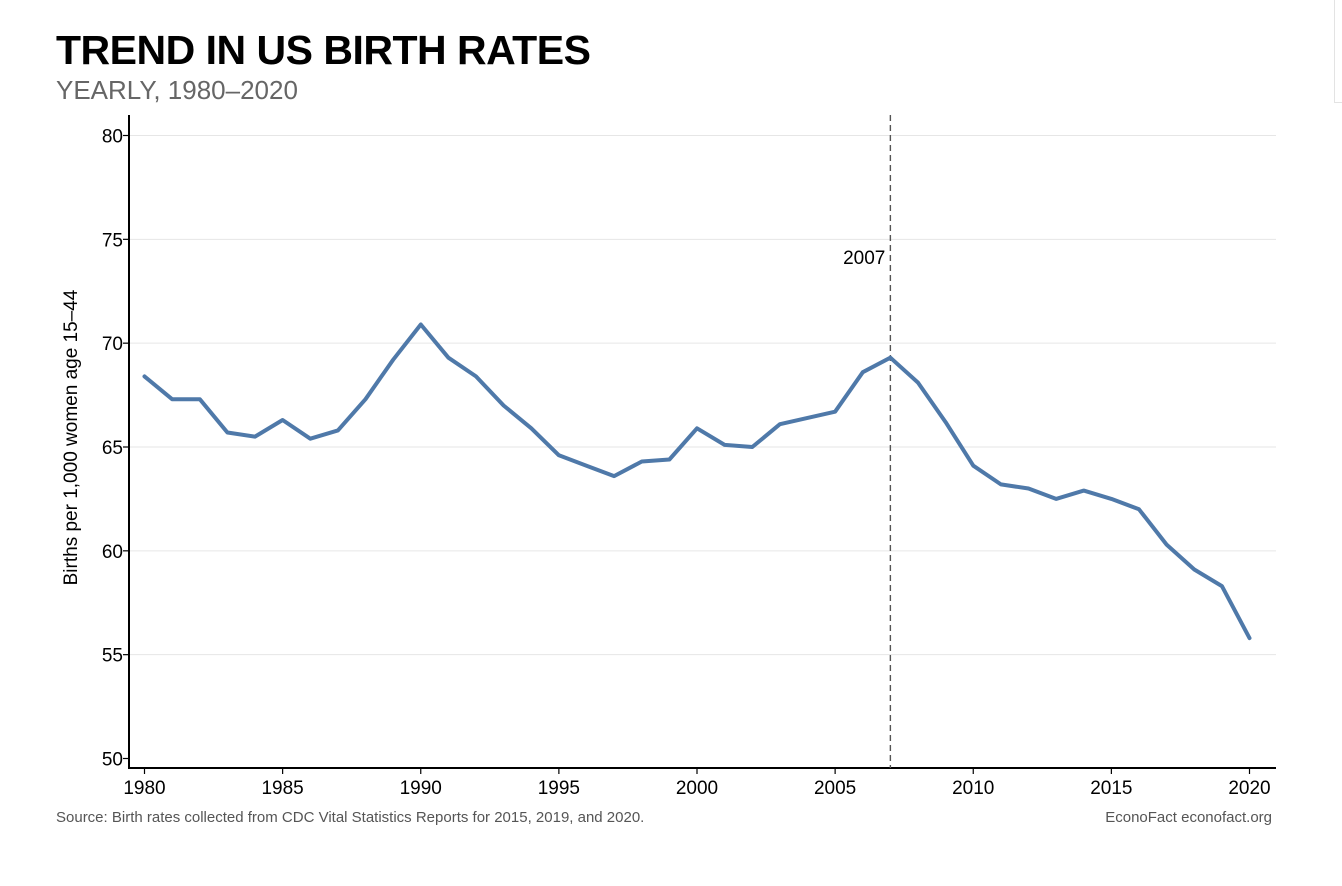  What do you see at coordinates (71, 437) in the screenshot?
I see `y-axis-title: Births per 1,000 women age 15–44` at bounding box center [71, 437].